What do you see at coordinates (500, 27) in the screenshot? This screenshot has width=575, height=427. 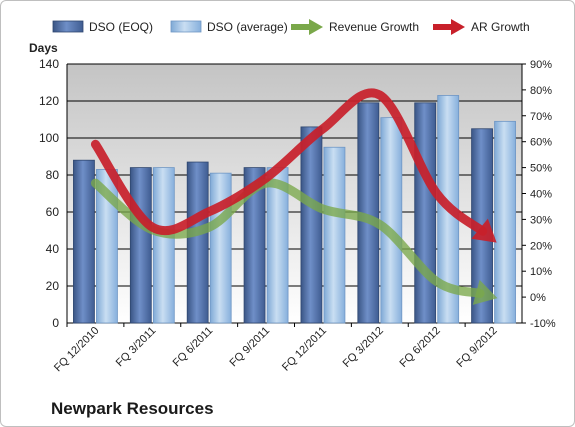 I see `legend-label-ar-growth: AR Growth` at bounding box center [500, 27].